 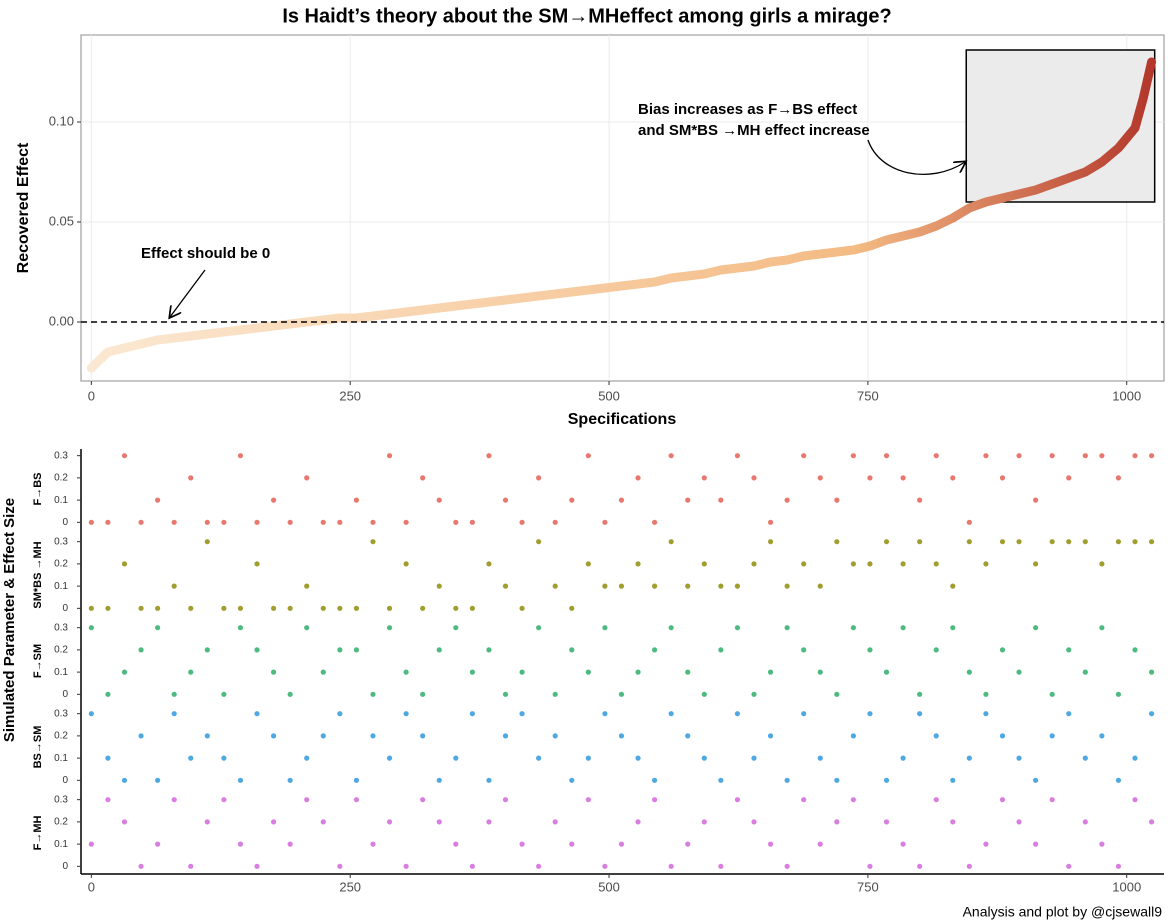 What do you see at coordinates (38, 574) in the screenshot?
I see `strip-label: SM*BS →MH` at bounding box center [38, 574].